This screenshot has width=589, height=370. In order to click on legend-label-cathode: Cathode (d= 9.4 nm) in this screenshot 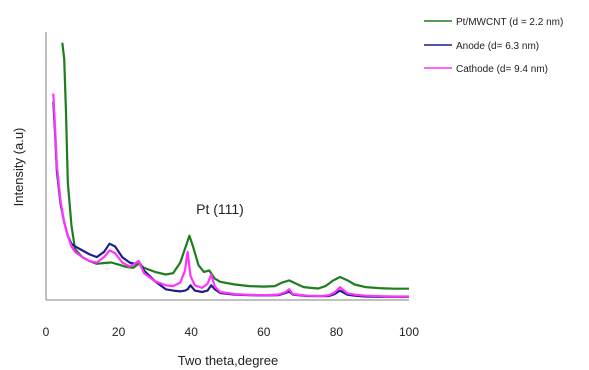, I will do `click(502, 69)`.